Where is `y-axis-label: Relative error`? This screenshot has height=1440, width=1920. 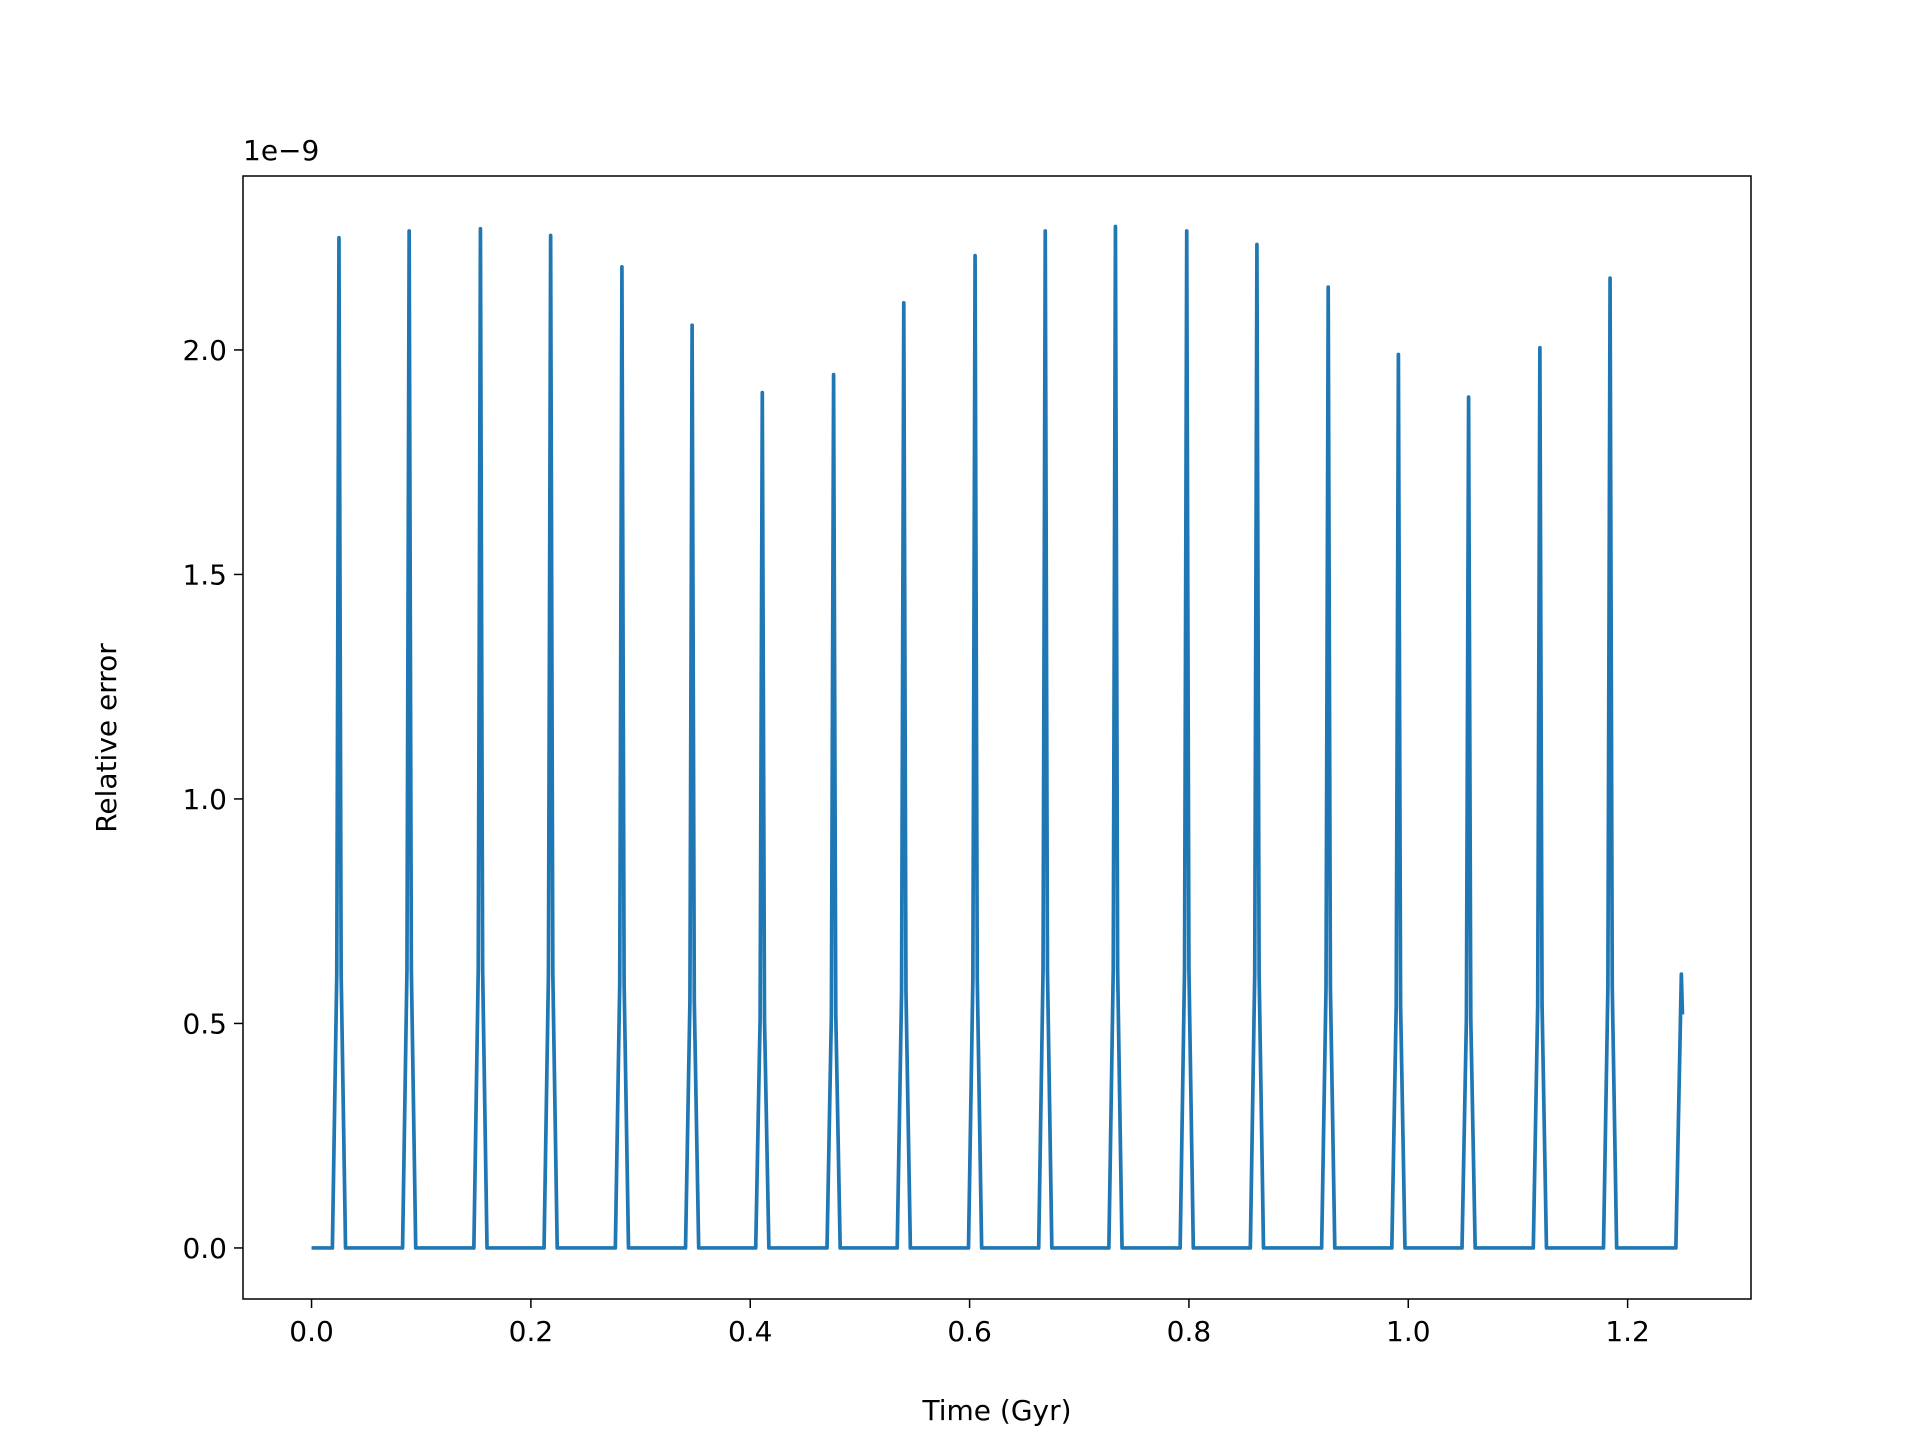 y-axis-label: Relative error is located at coordinates (106, 738).